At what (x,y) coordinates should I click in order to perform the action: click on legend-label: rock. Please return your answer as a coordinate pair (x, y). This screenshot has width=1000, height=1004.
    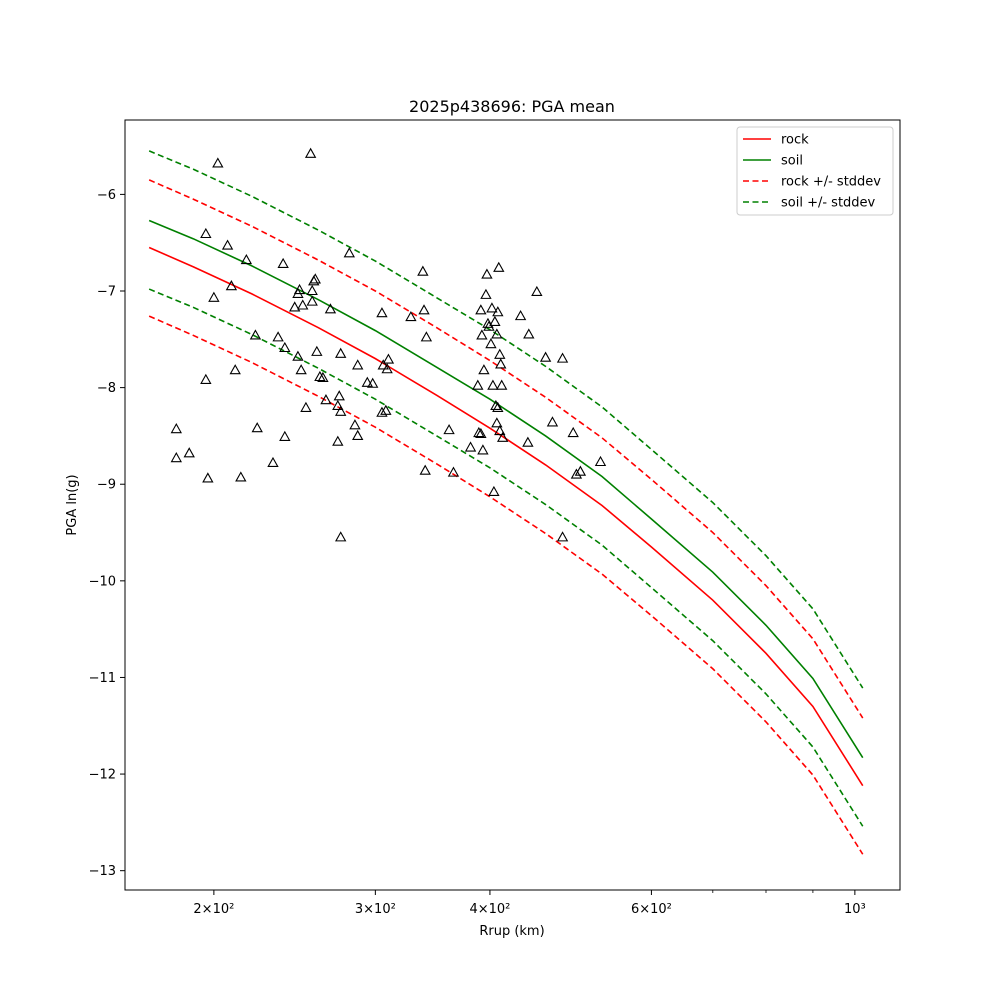
    Looking at the image, I should click on (795, 140).